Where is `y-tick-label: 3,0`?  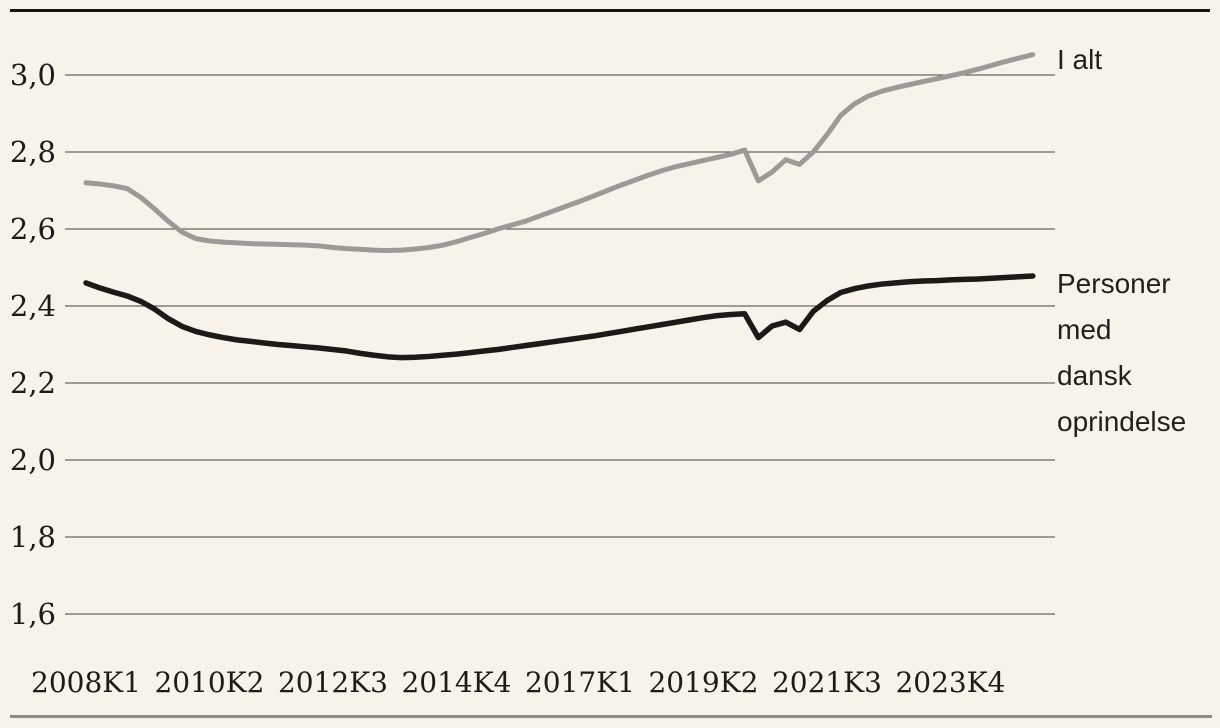
y-tick-label: 3,0 is located at coordinates (32, 75).